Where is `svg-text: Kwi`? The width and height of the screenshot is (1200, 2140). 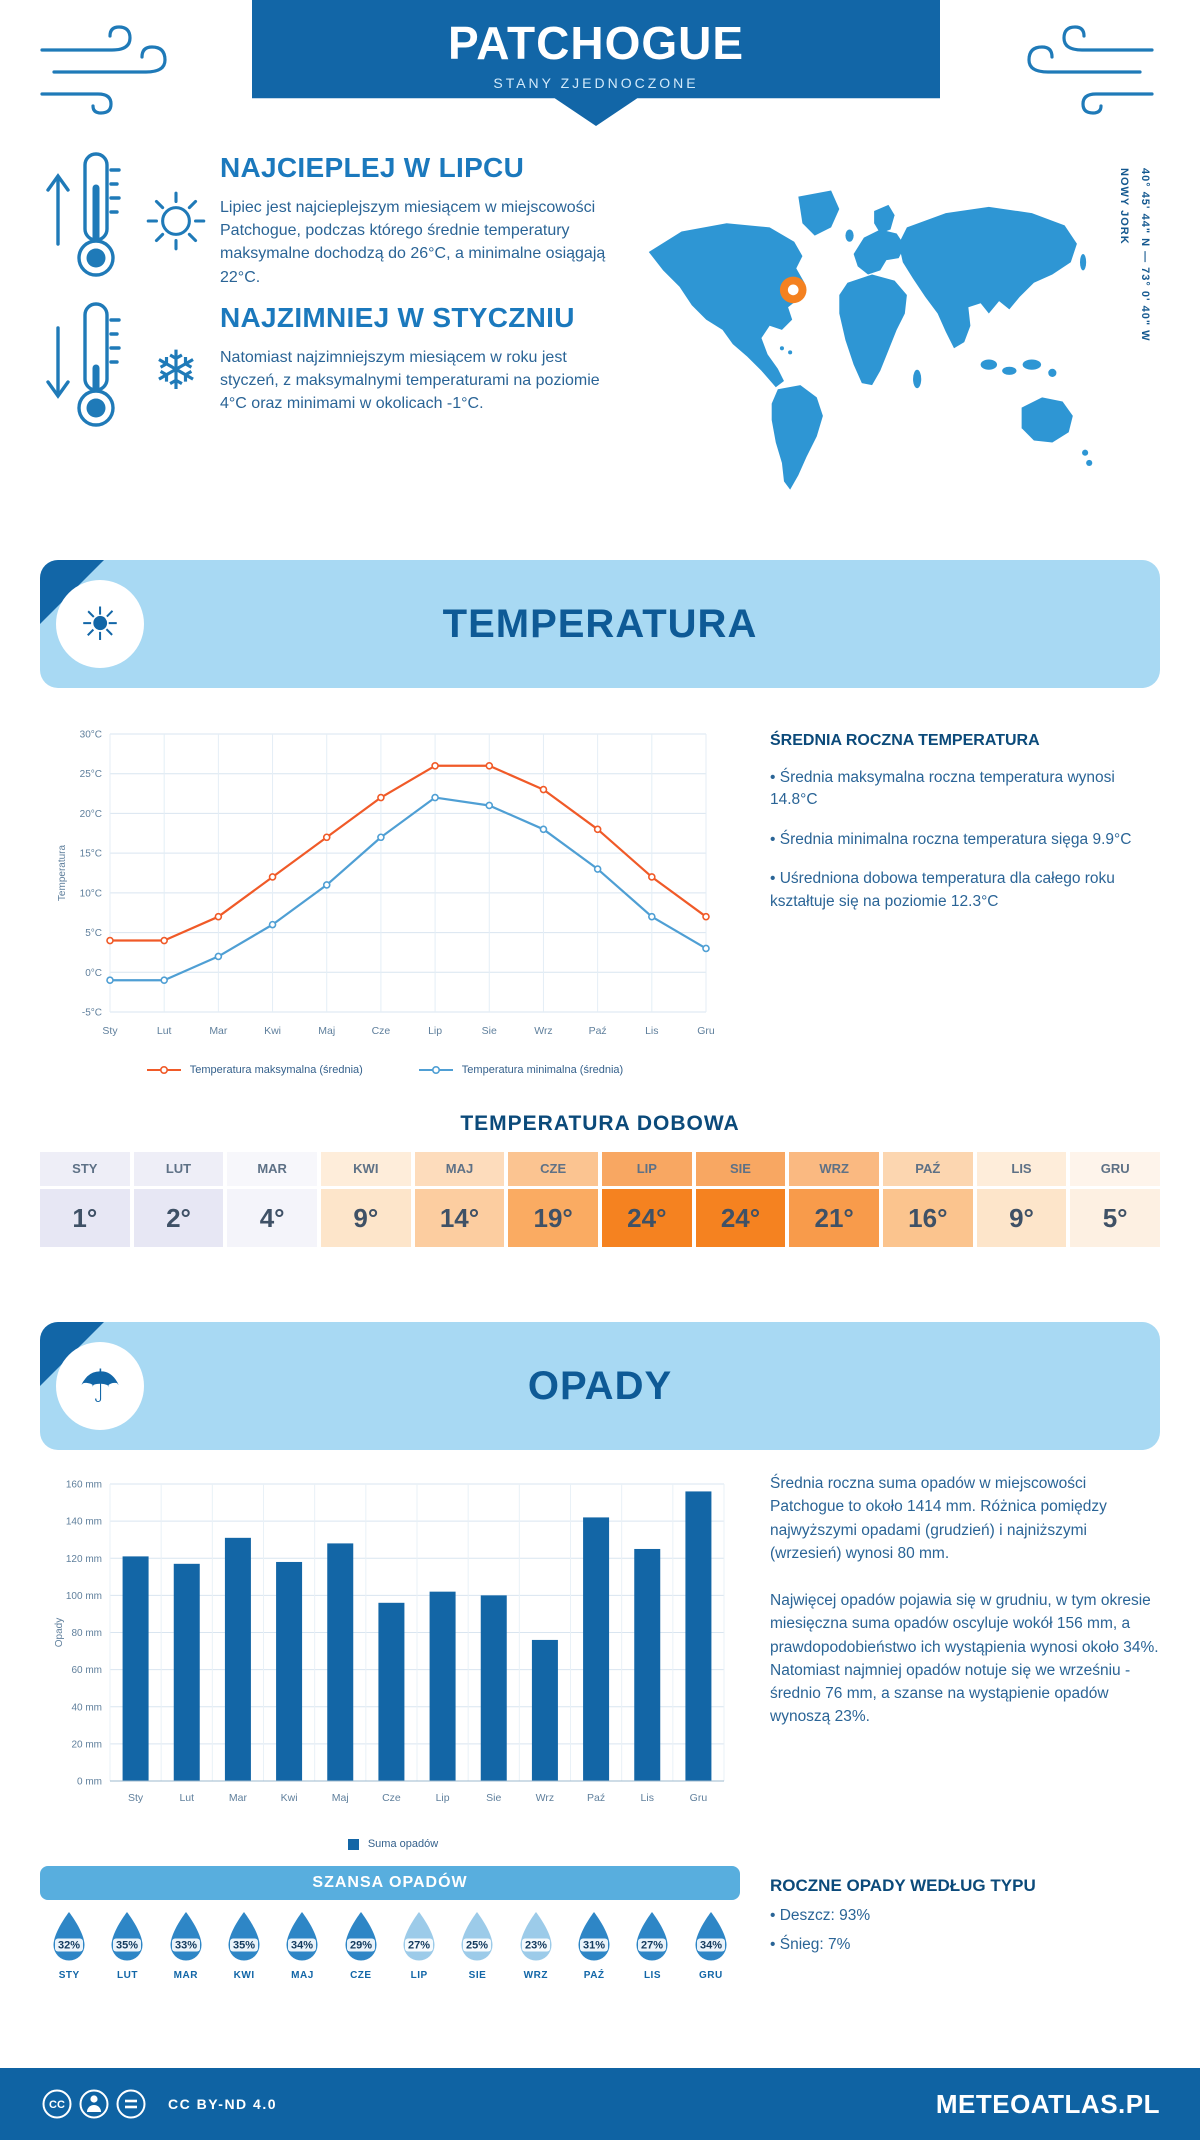 svg-text: Kwi is located at coordinates (272, 1031).